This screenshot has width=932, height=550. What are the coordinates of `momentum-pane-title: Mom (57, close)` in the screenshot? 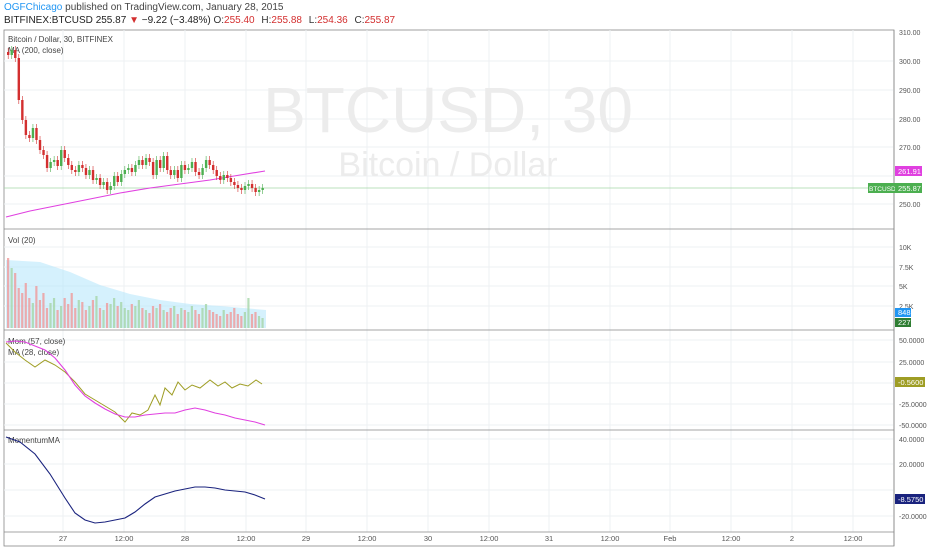 It's located at (37, 341).